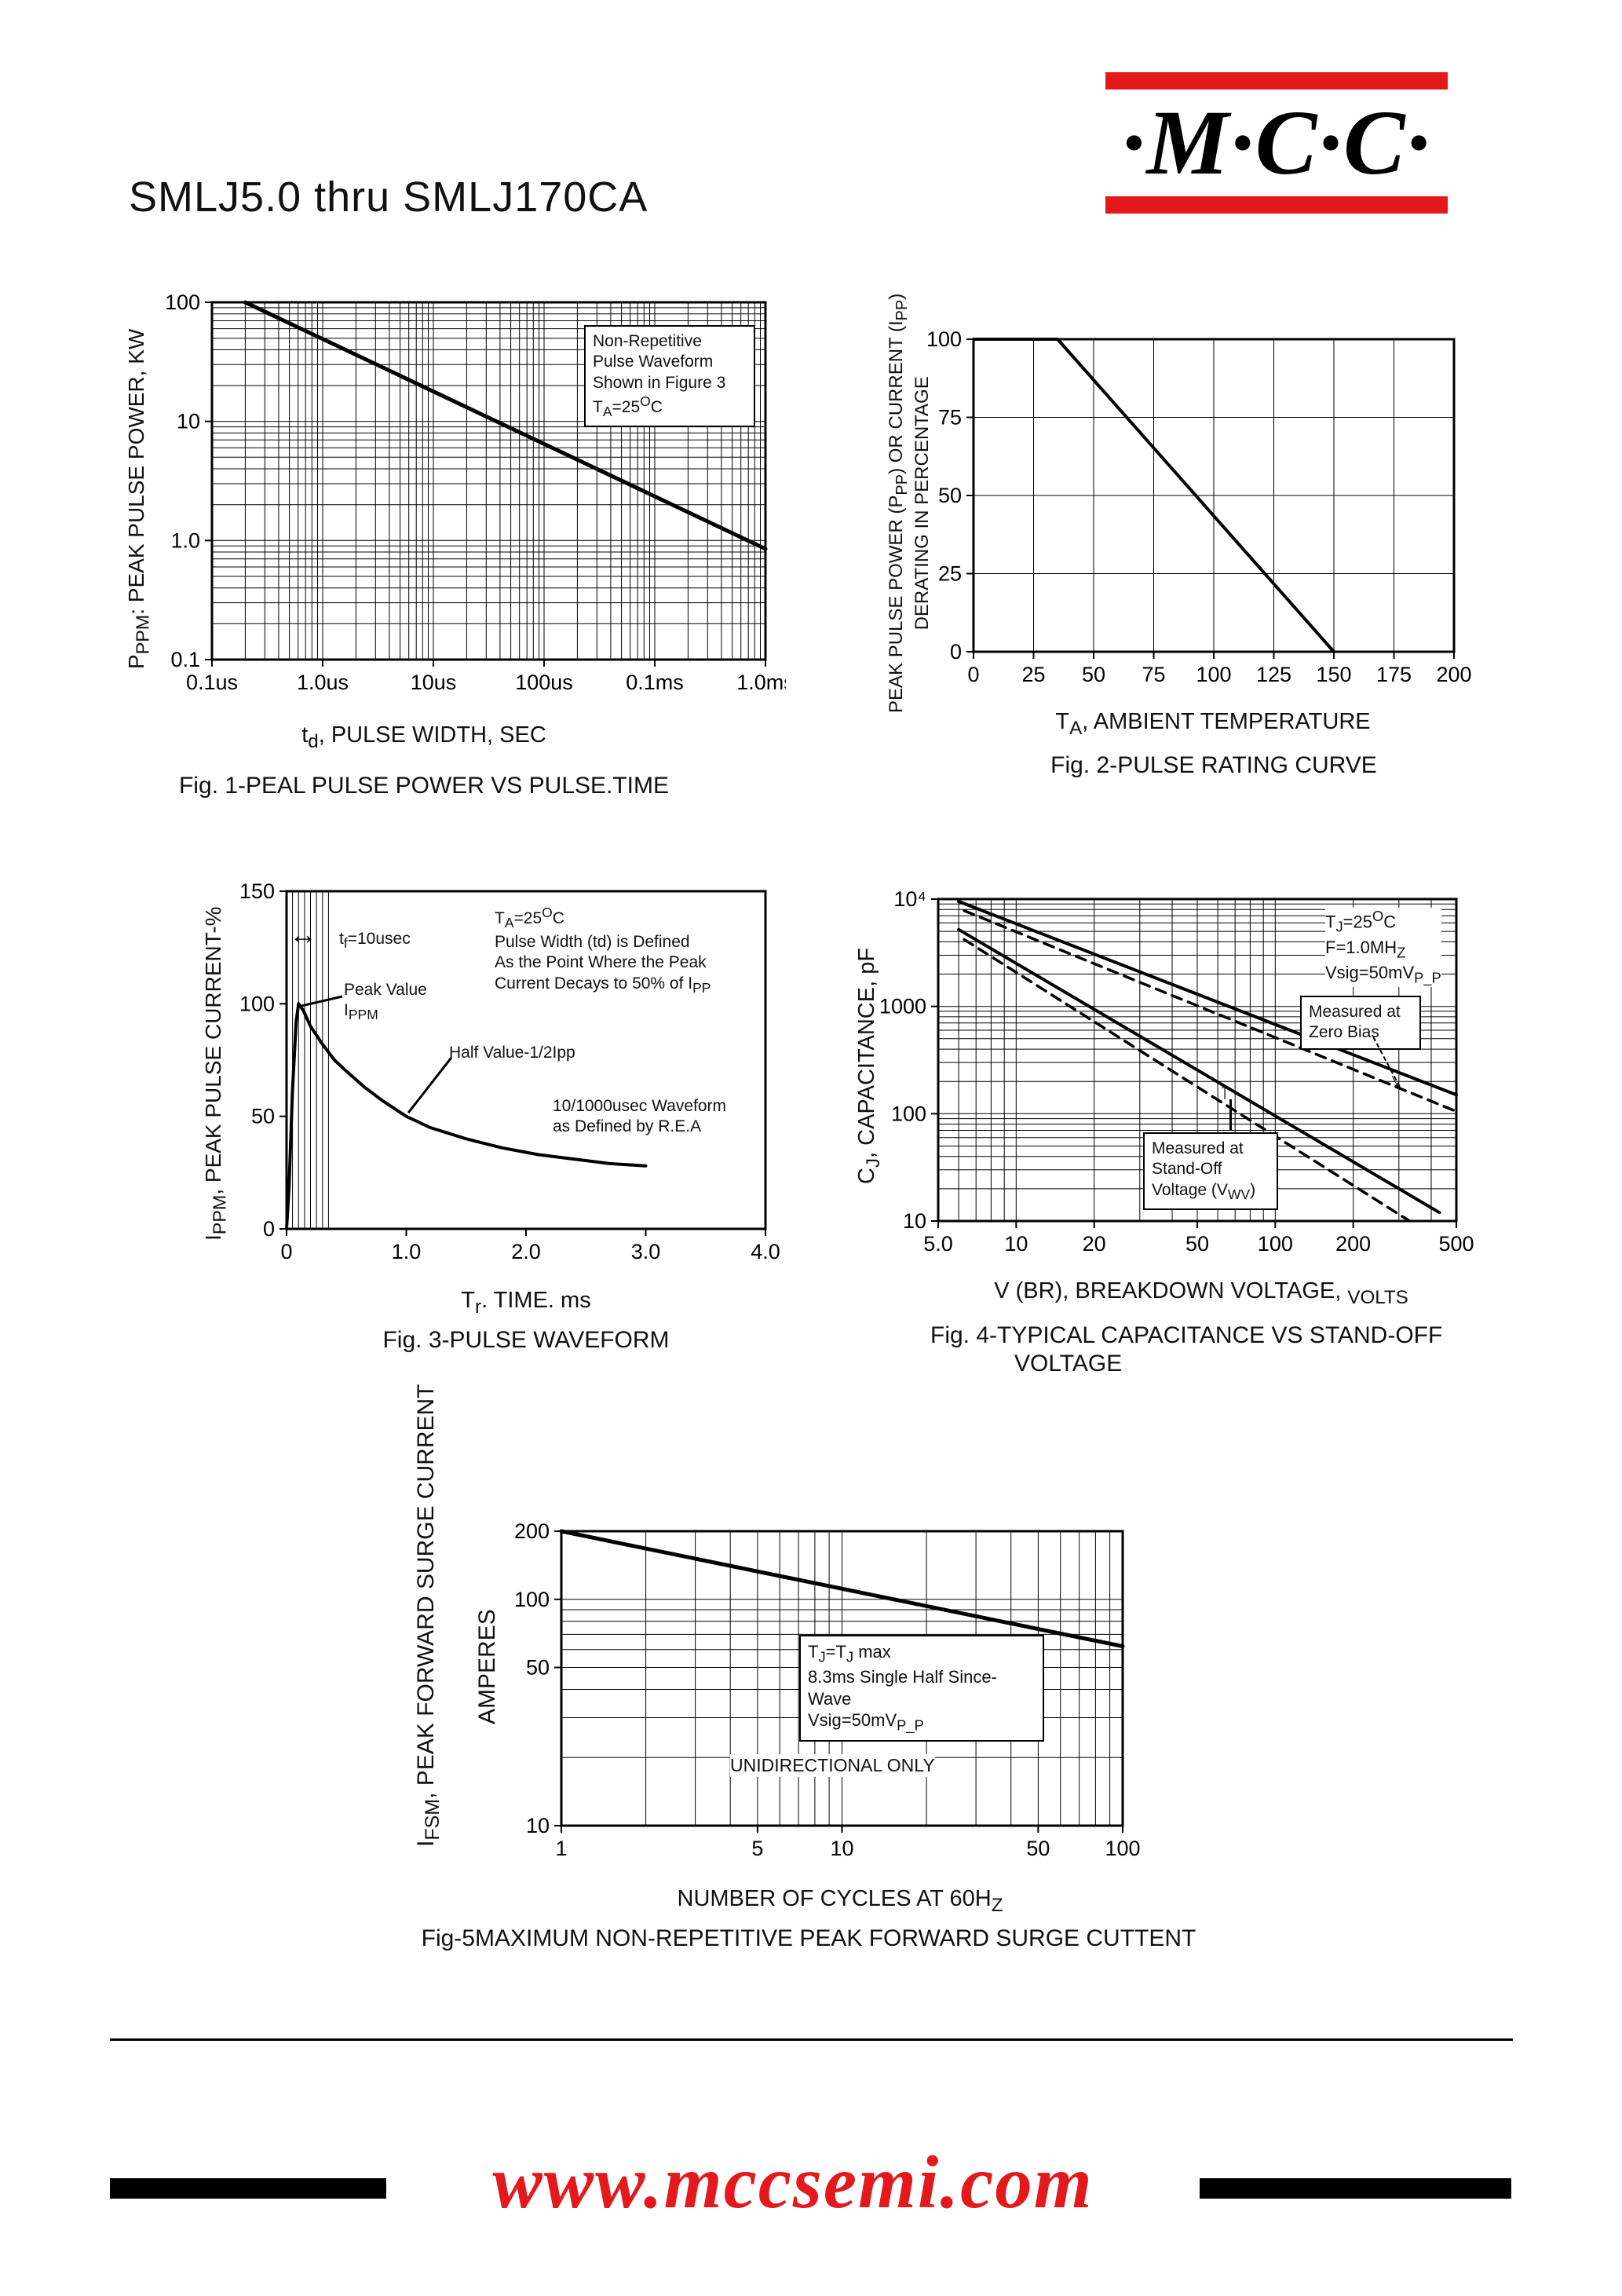 The height and width of the screenshot is (2296, 1622). Describe the element at coordinates (902, 1007) in the screenshot. I see `svg-text: 1000` at that location.